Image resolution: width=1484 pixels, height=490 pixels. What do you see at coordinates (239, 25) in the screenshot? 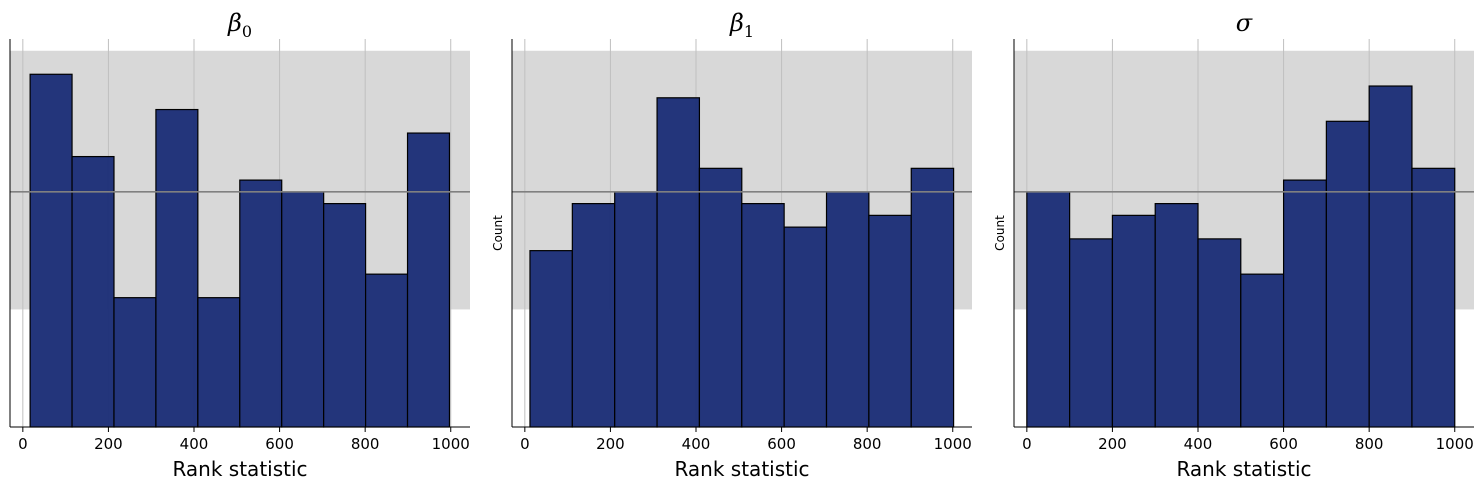
I see `panel-title: β0` at bounding box center [239, 25].